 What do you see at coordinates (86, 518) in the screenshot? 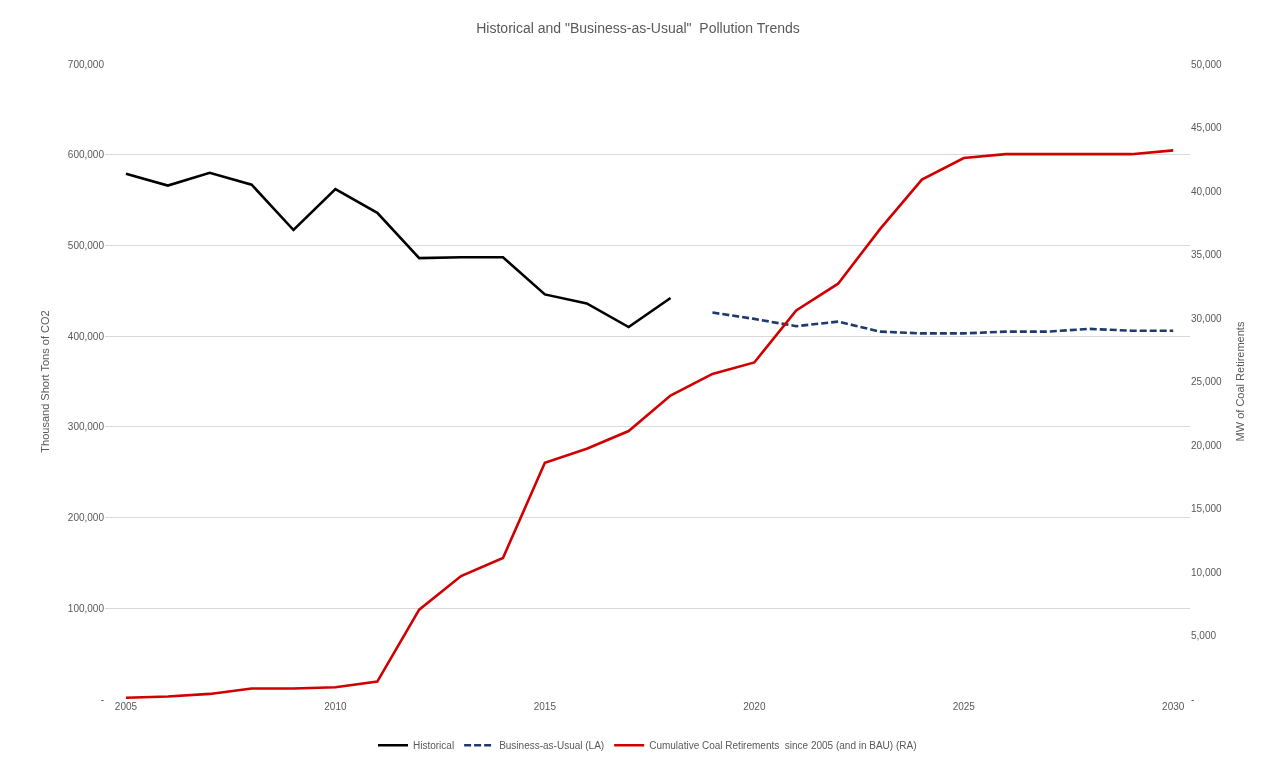
I see `y-tick-label: 200,000` at bounding box center [86, 518].